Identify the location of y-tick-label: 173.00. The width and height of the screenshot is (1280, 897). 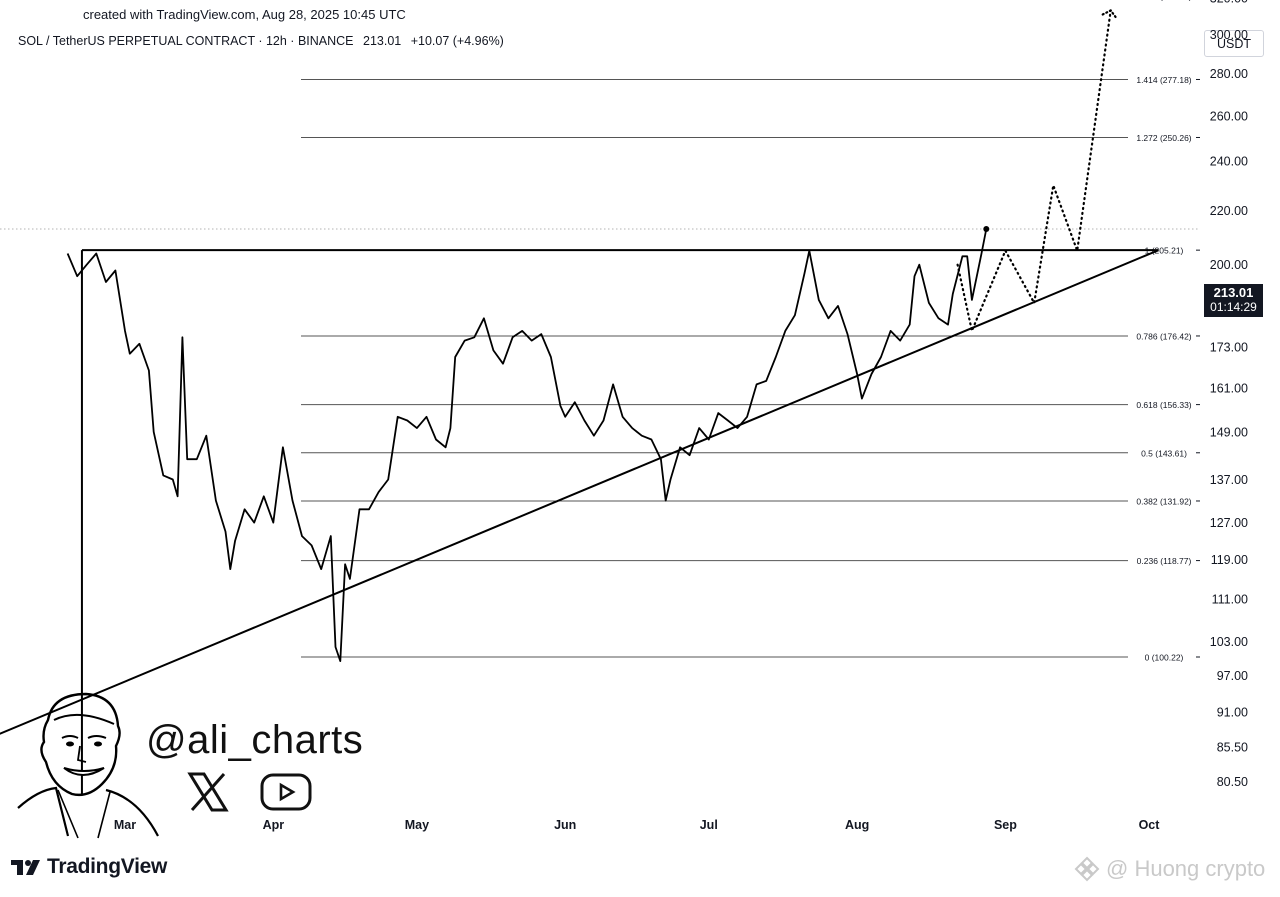
(1229, 348).